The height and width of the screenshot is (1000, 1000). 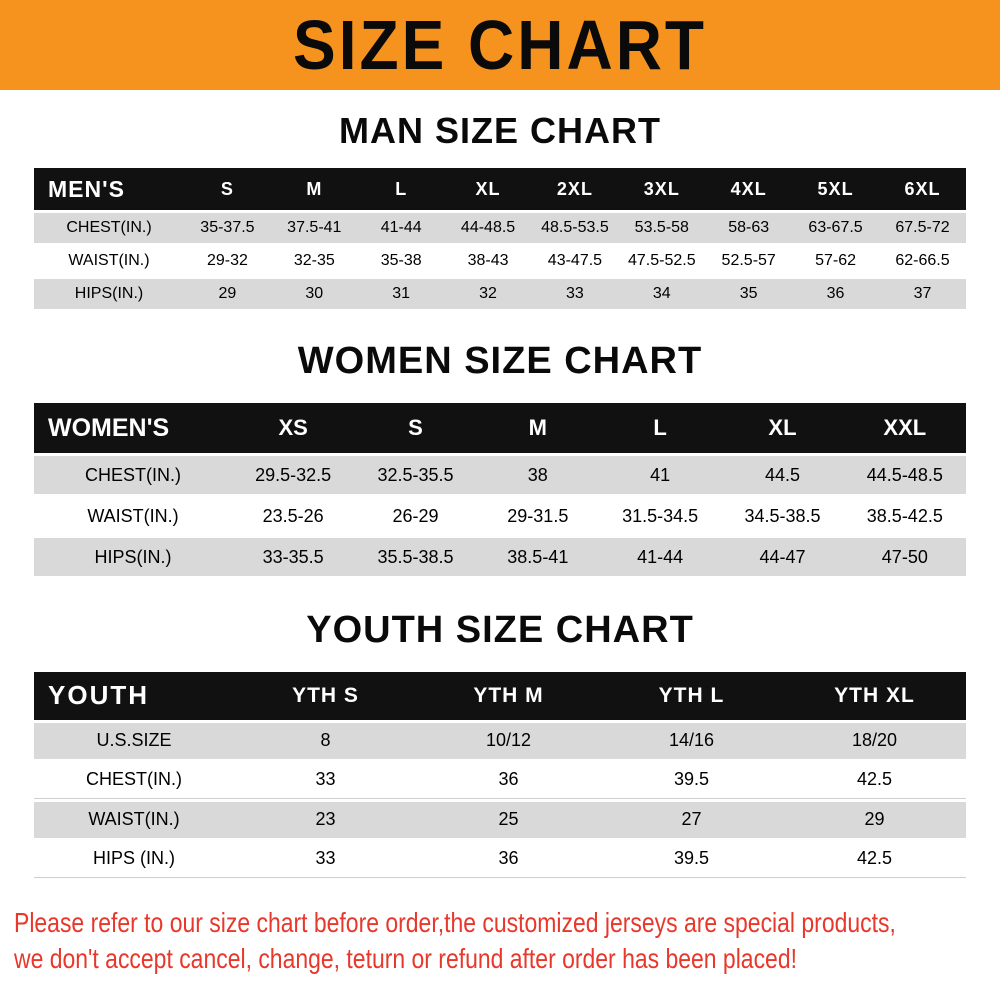 What do you see at coordinates (904, 557) in the screenshot?
I see `size-cell: 47-50` at bounding box center [904, 557].